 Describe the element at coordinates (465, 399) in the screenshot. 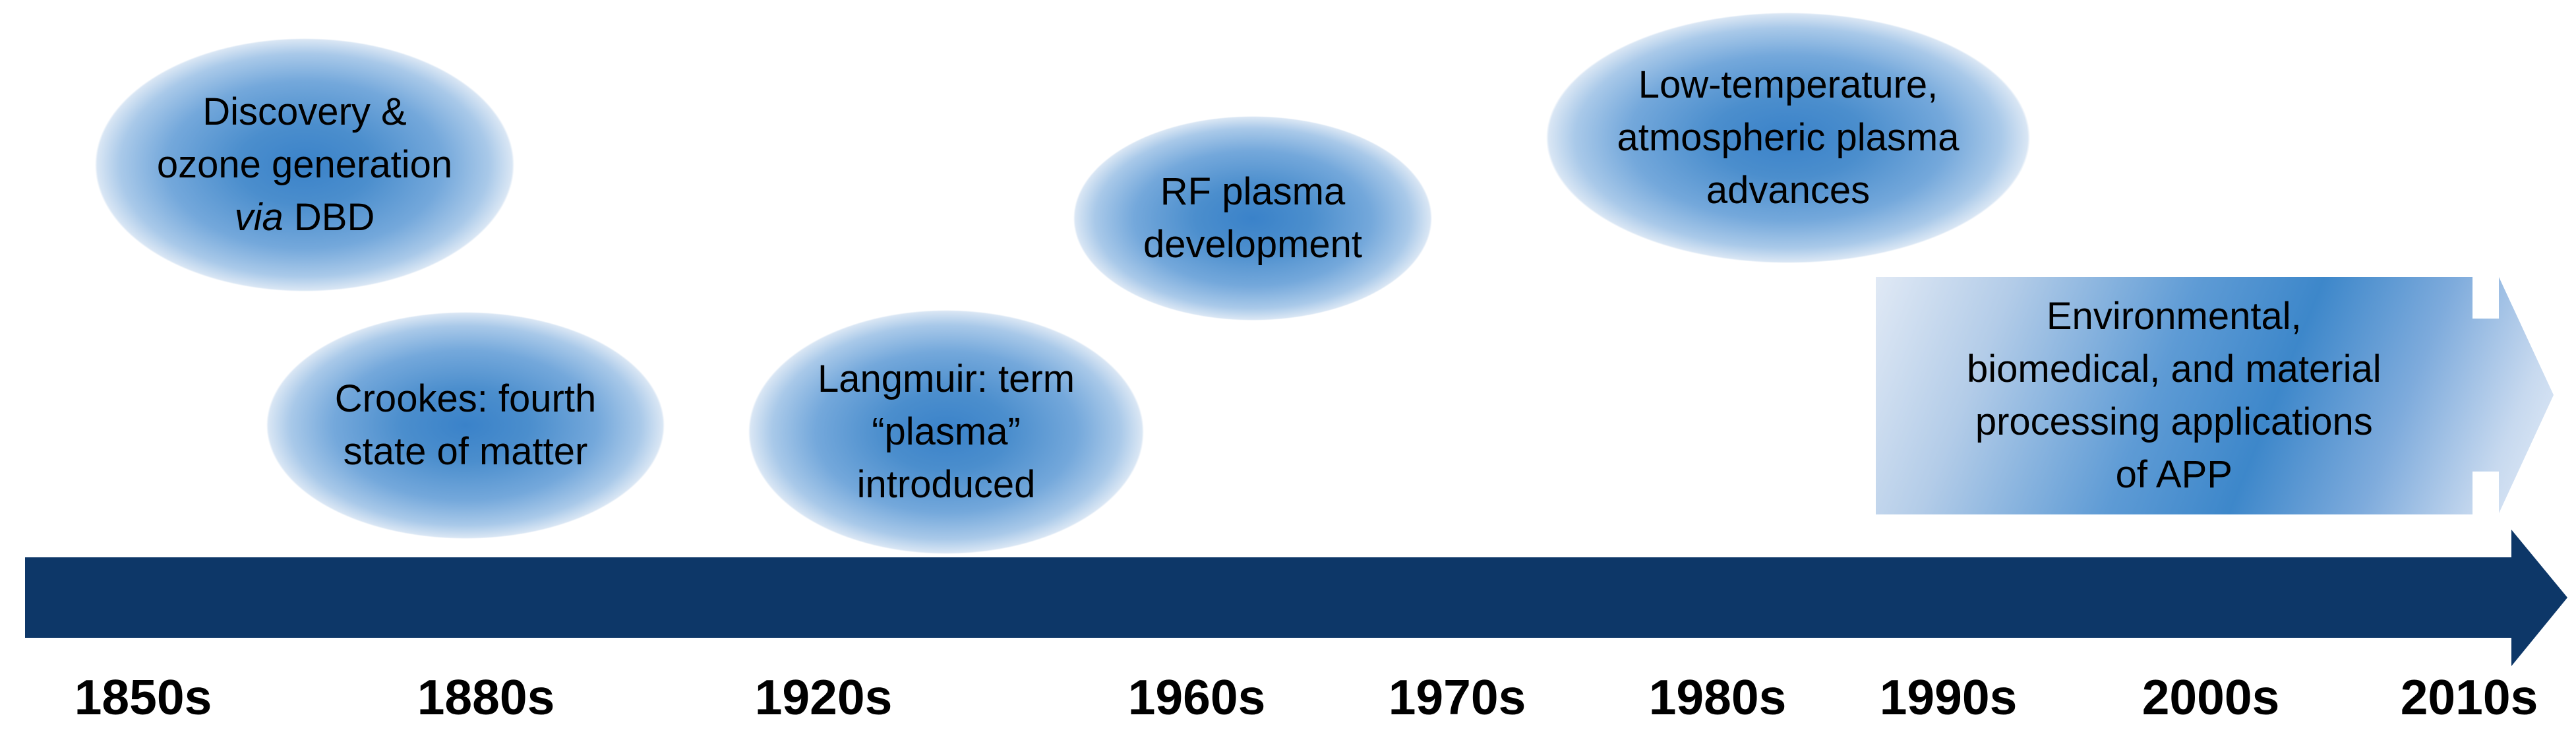

I see `bubble-line: Crookes: fourth` at that location.